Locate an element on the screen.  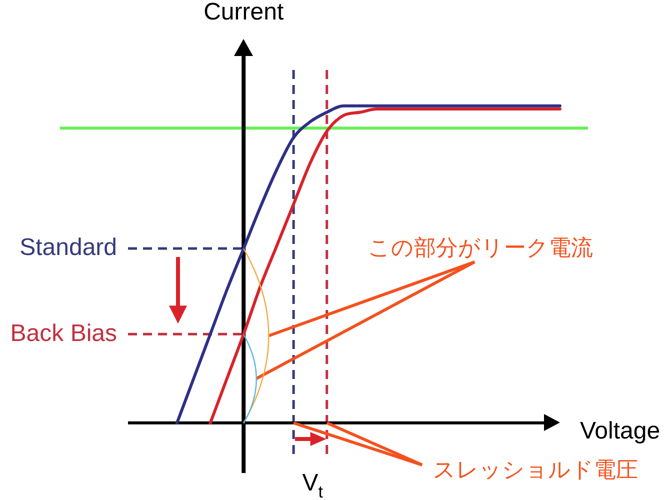
ref-line-label: Back Bias is located at coordinates (64, 333).